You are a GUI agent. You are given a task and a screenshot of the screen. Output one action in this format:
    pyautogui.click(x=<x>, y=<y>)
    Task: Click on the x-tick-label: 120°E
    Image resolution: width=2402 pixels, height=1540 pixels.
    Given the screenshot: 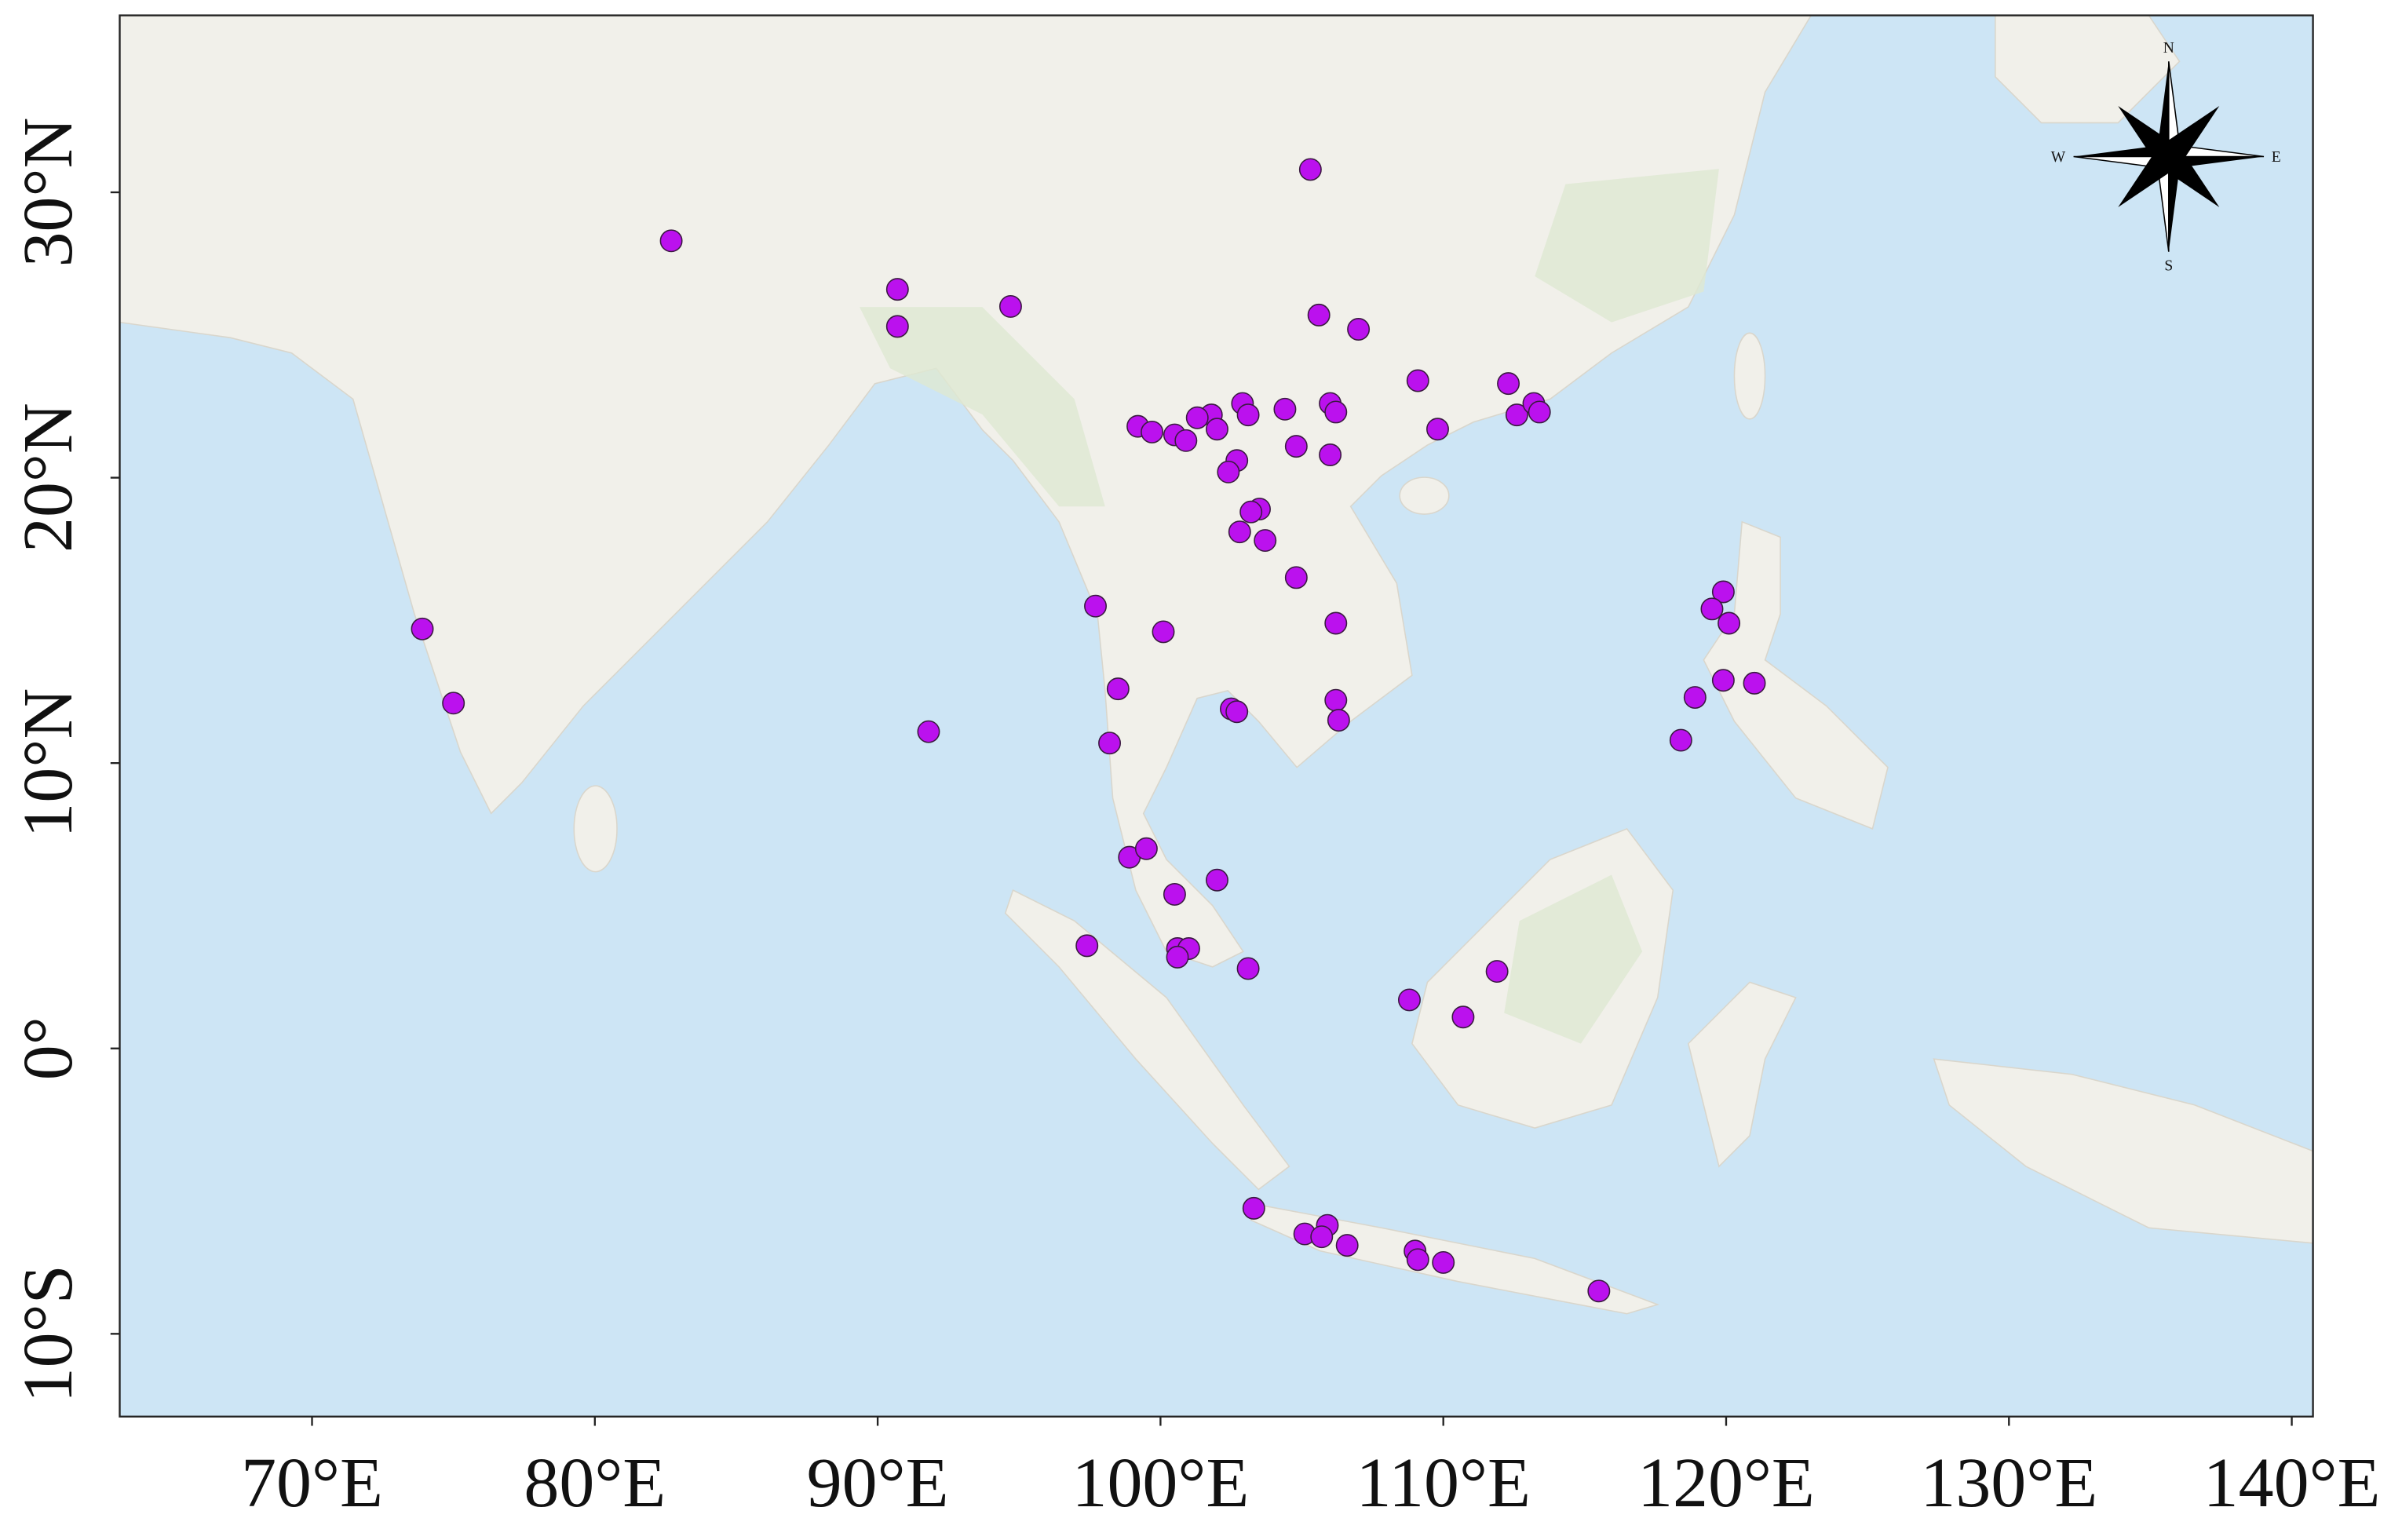 What is the action you would take?
    pyautogui.click(x=1726, y=1483)
    